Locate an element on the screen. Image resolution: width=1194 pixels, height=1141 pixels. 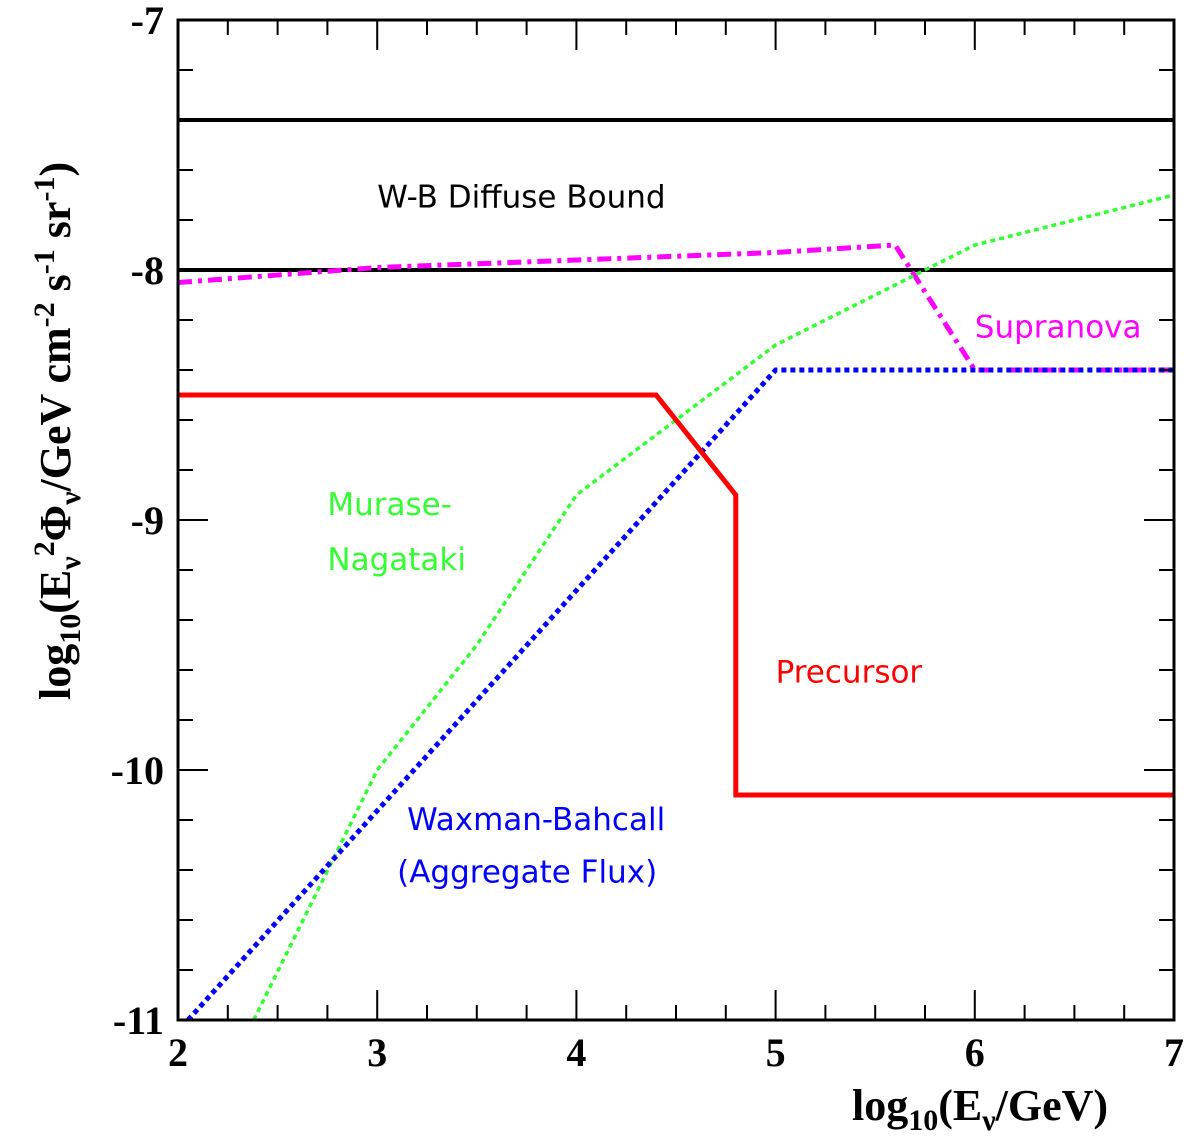
x-tick-label: 6 is located at coordinates (975, 1052).